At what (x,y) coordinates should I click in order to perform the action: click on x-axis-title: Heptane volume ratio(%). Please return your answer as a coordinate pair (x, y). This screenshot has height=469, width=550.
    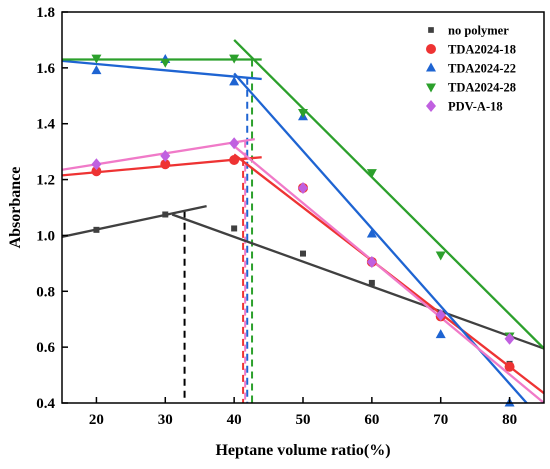
    Looking at the image, I should click on (302, 450).